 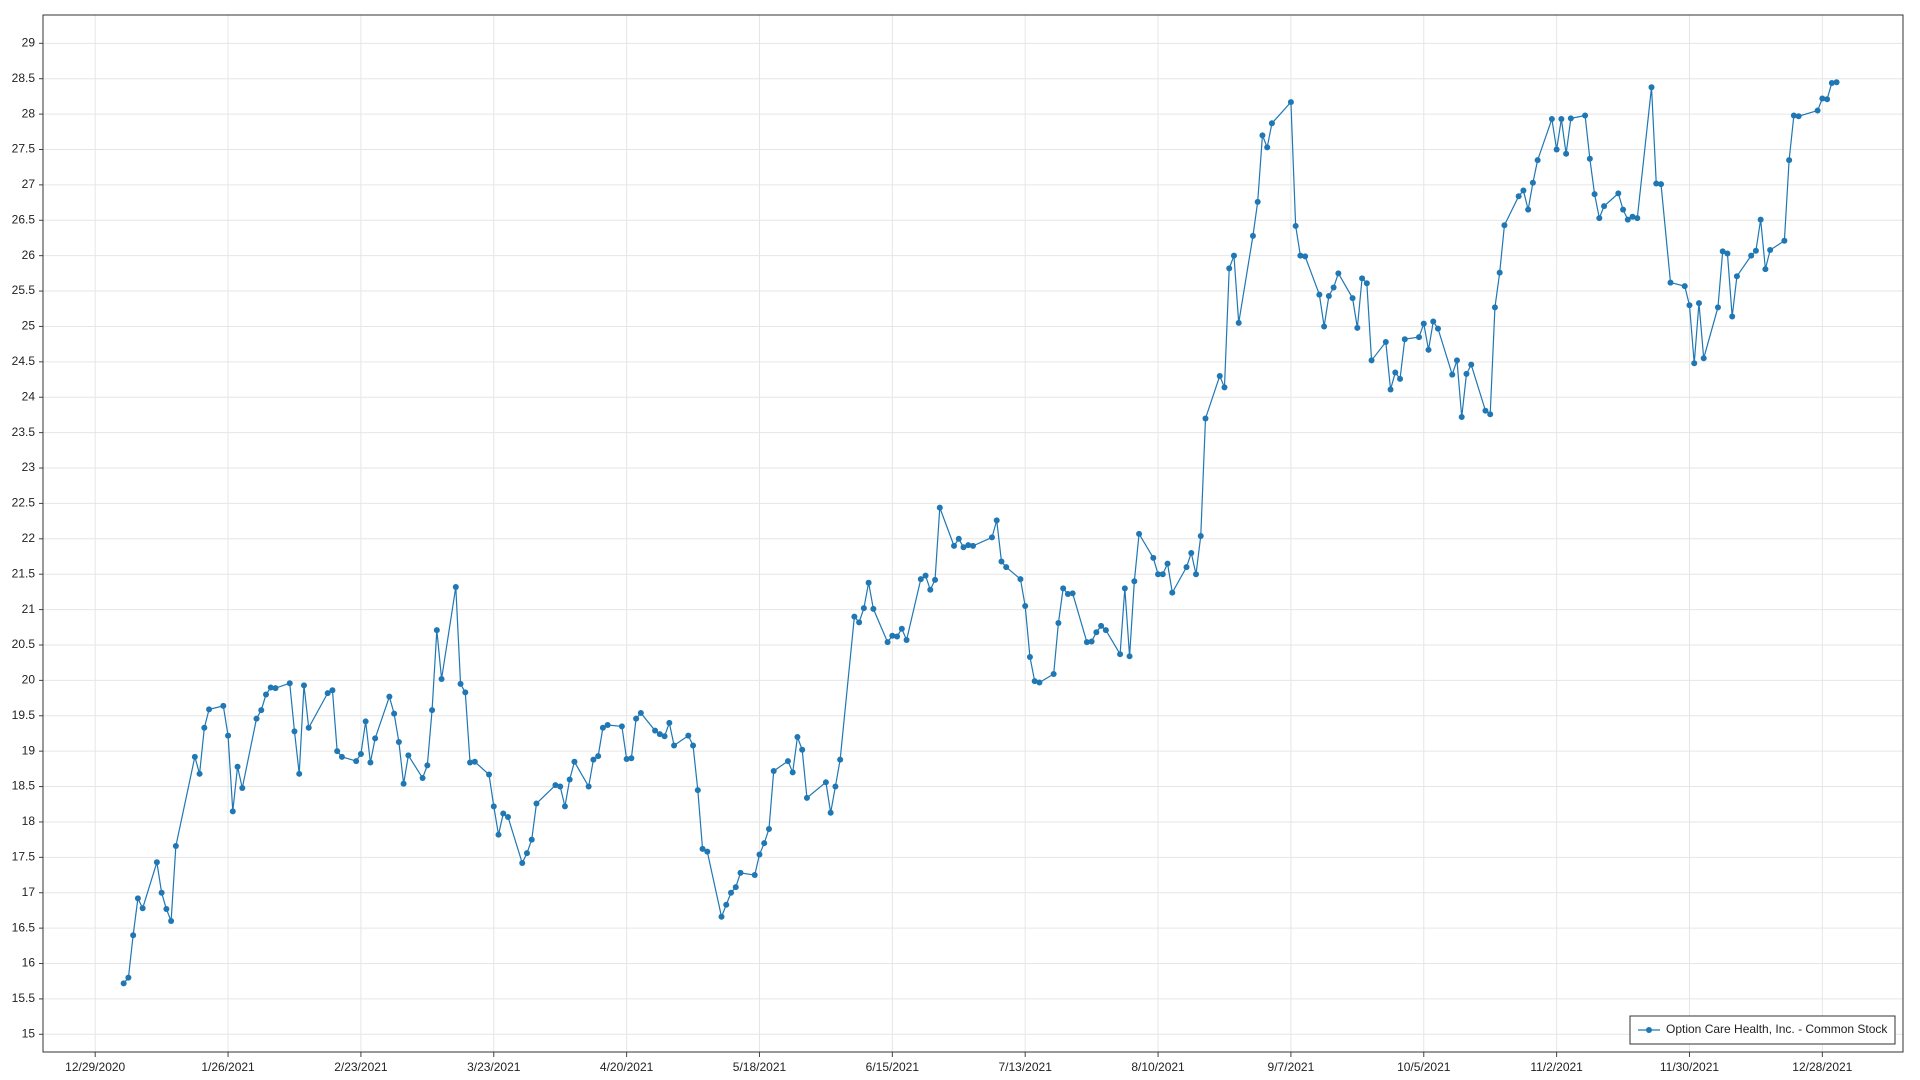 What do you see at coordinates (29, 1033) in the screenshot?
I see `y-tick-label: 15` at bounding box center [29, 1033].